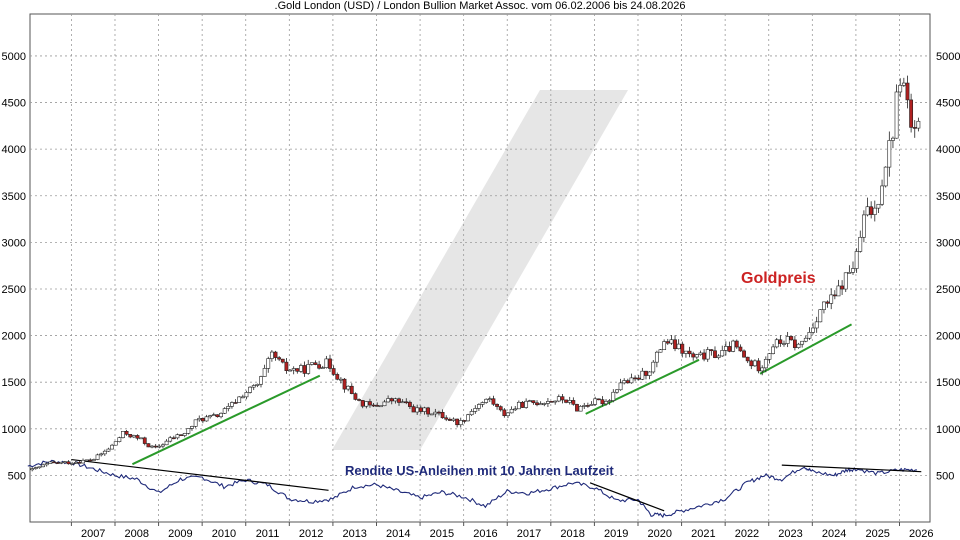 Image resolution: width=960 pixels, height=540 pixels. What do you see at coordinates (398, 534) in the screenshot?
I see `x-tick-label: 2014` at bounding box center [398, 534].